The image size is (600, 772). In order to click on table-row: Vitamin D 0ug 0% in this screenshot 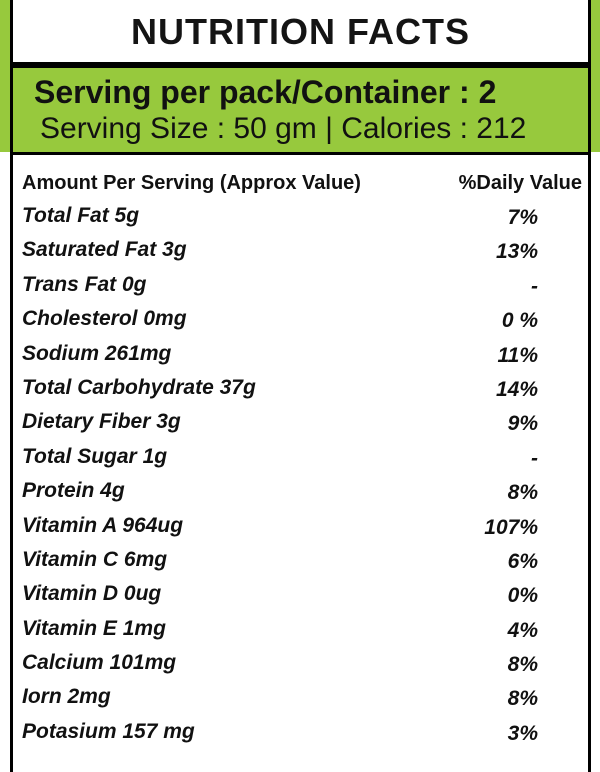, I will do `click(302, 597)`.